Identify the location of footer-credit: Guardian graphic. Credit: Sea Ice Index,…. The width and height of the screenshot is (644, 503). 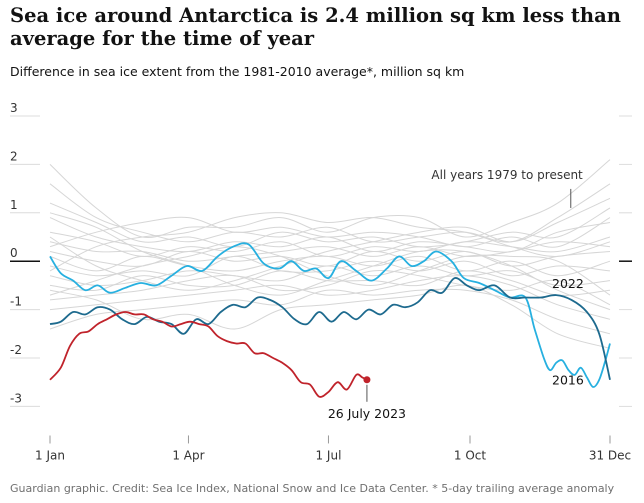
(312, 488).